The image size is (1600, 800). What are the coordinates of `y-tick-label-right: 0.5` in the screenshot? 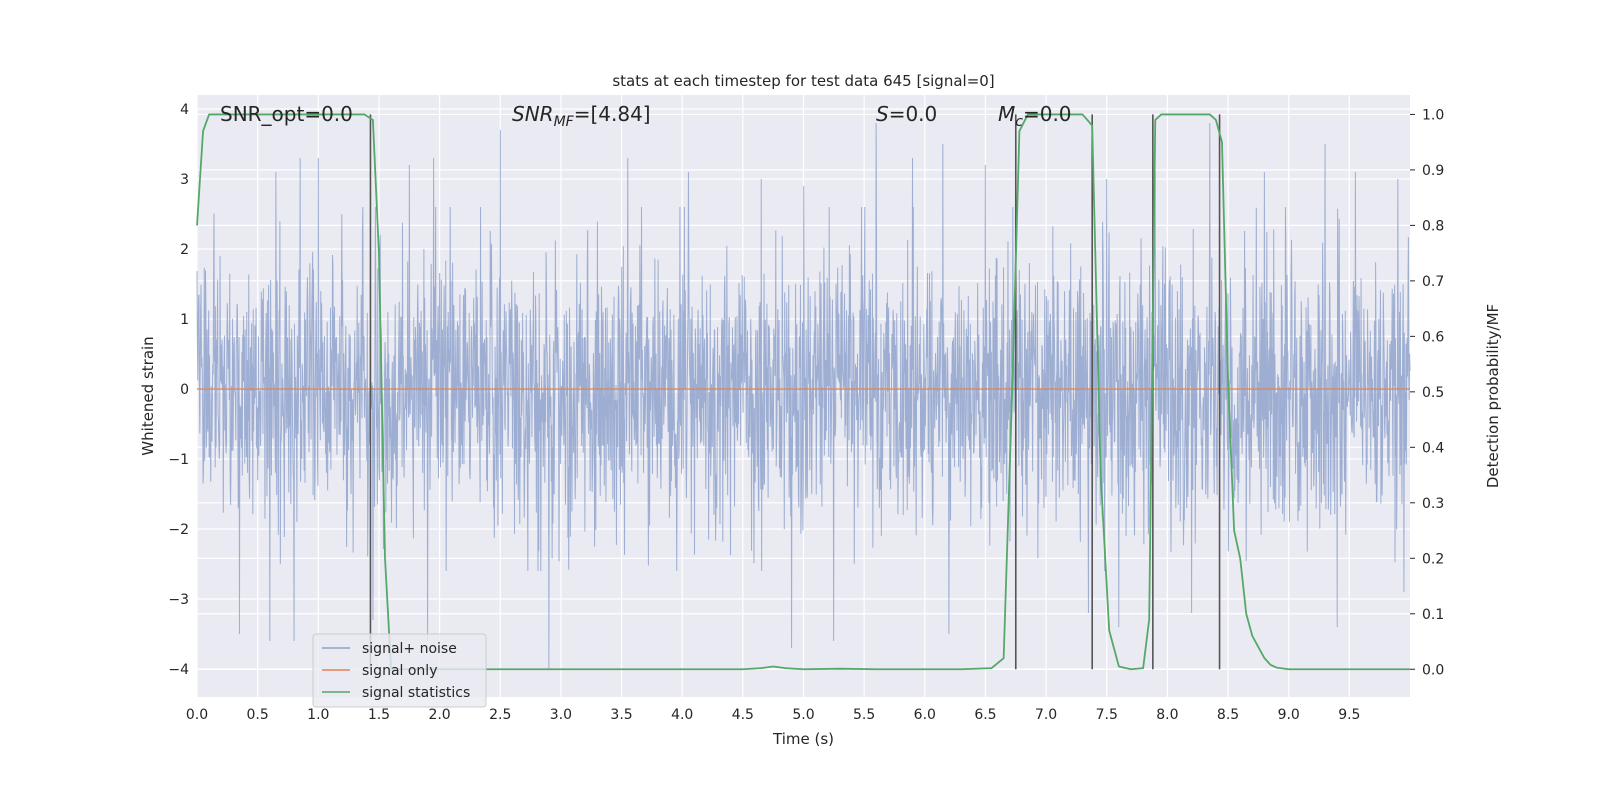 It's located at (1433, 393).